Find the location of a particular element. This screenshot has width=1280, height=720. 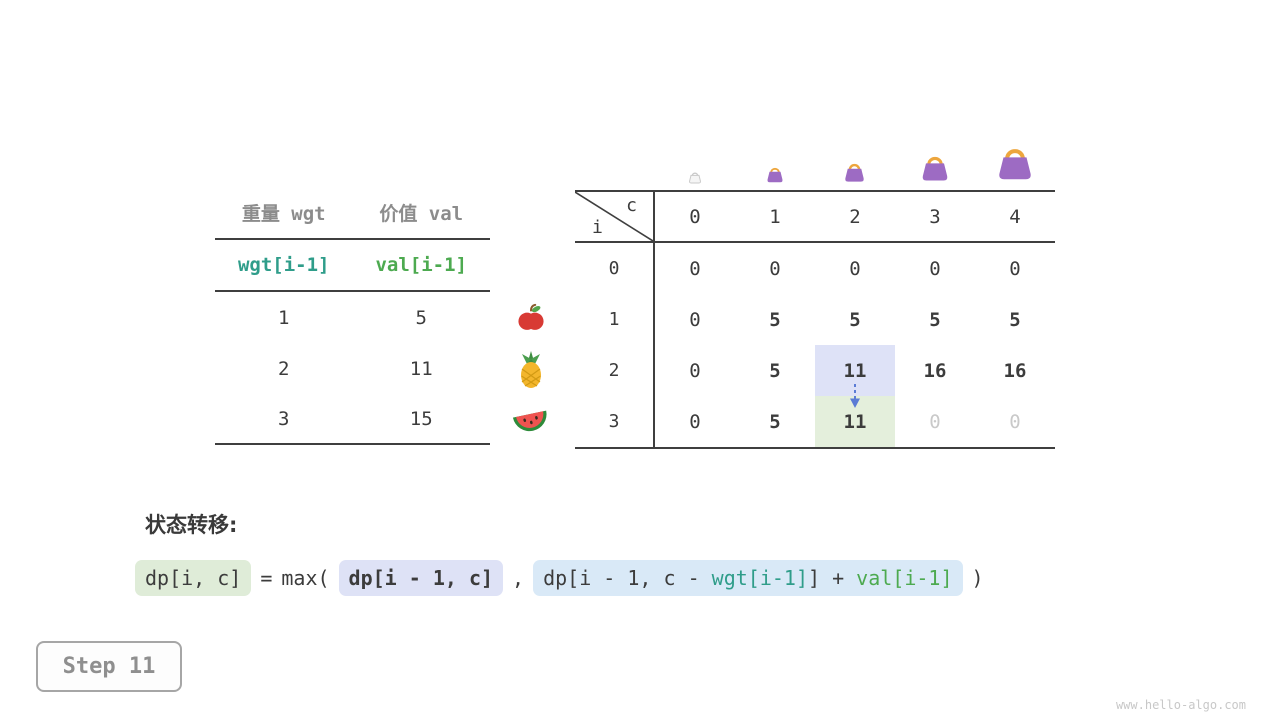

dp-table-body: 0 0 0 0 0 0 1 0 5 5 5 5 2 0 5 11 16 16 3 0 5 11 0 0 is located at coordinates (815, 346).